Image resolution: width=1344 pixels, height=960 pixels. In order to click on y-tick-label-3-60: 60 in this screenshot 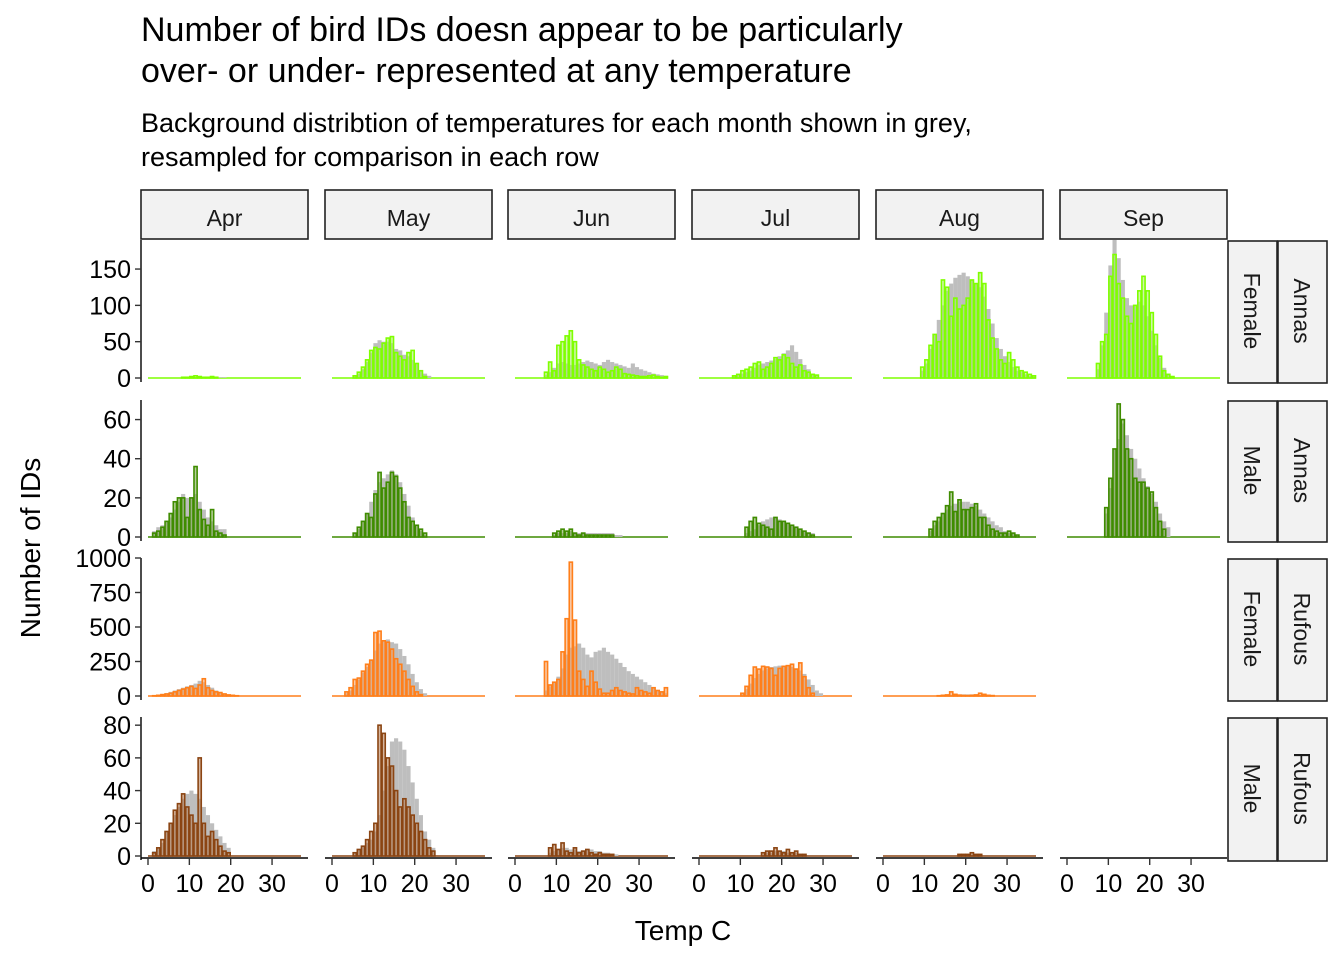, I will do `click(117, 759)`.